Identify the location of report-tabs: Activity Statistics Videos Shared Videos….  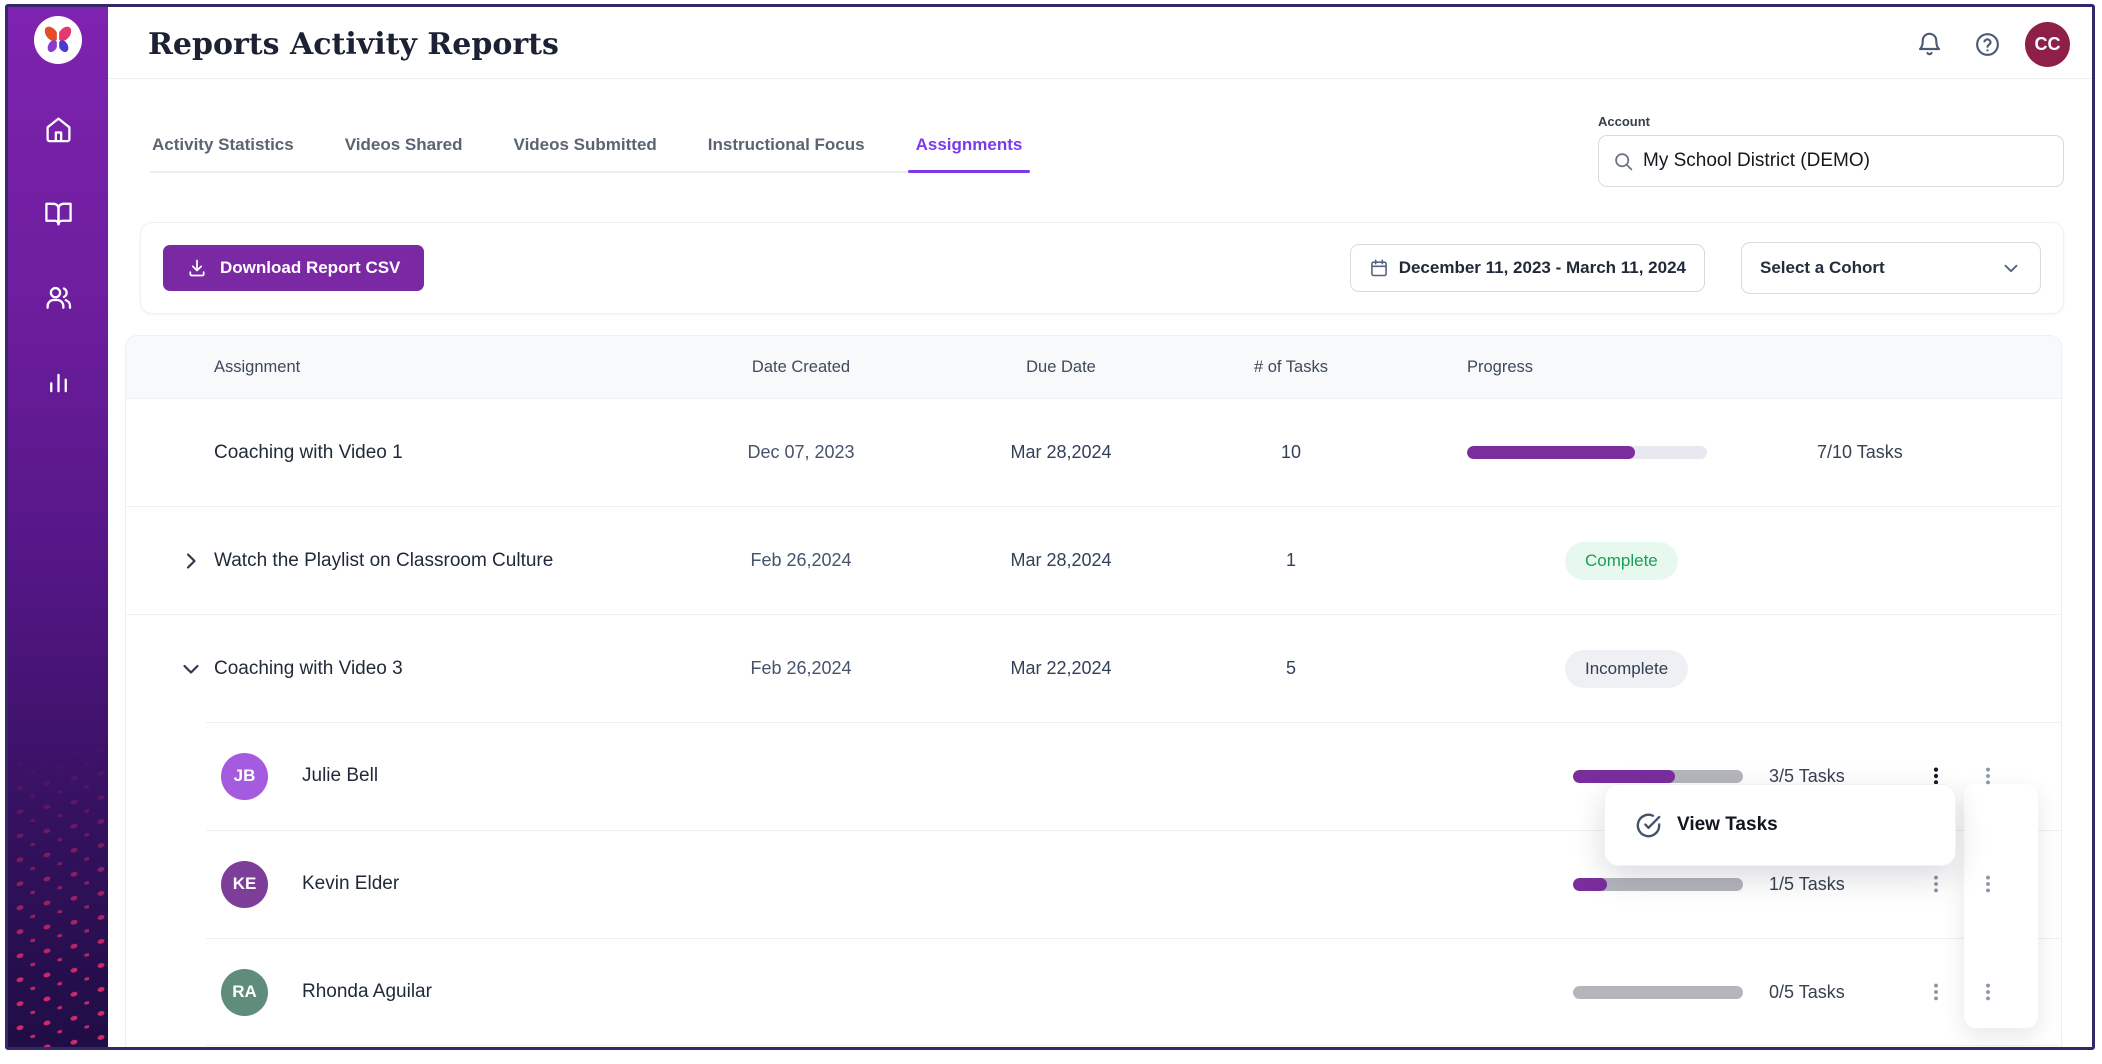
(590, 150).